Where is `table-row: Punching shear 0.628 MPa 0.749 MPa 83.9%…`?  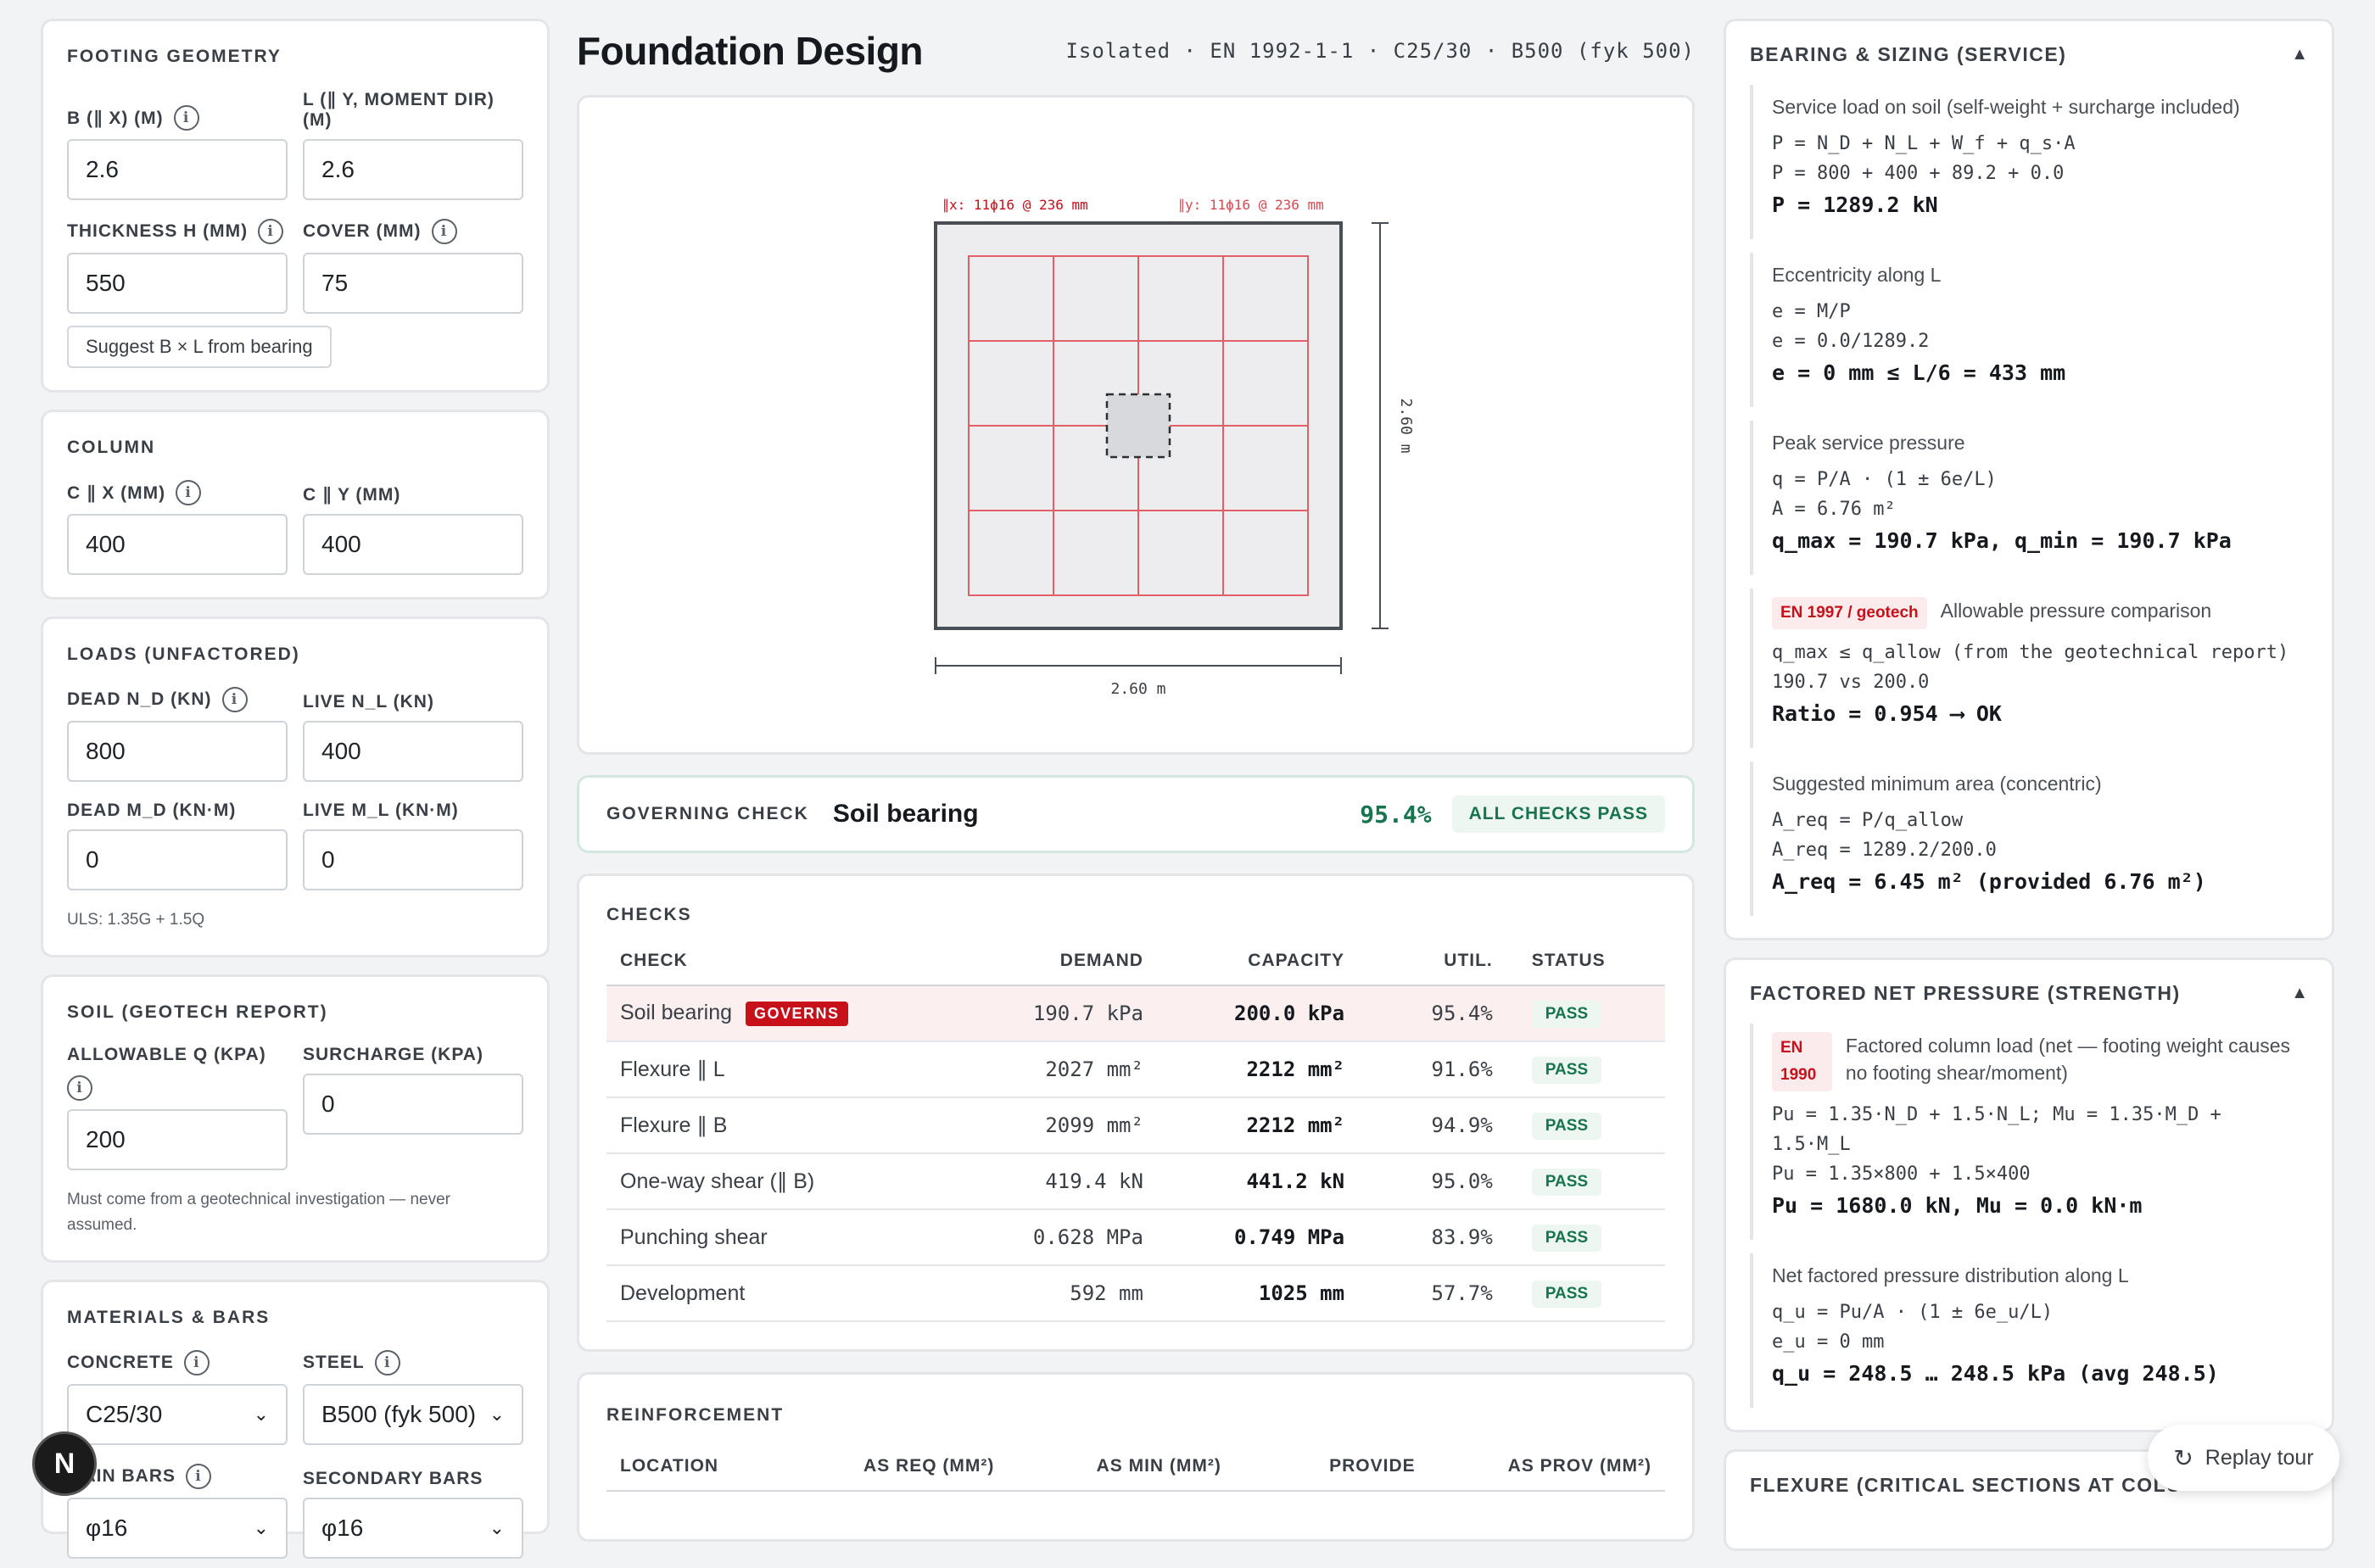 table-row: Punching shear 0.628 MPa 0.749 MPa 83.9%… is located at coordinates (1135, 1238).